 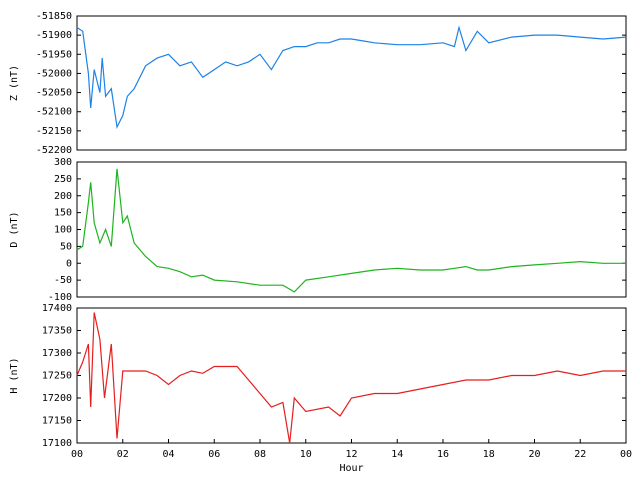 What do you see at coordinates (351, 454) in the screenshot?
I see `x-tick-label: 12` at bounding box center [351, 454].